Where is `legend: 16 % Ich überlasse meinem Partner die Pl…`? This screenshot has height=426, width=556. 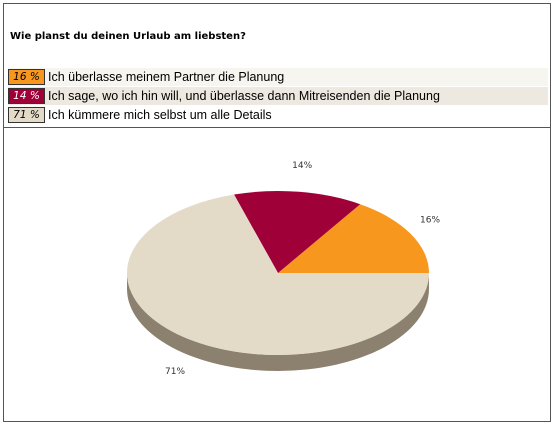 legend: 16 % Ich überlasse meinem Partner die Pl… is located at coordinates (278, 96).